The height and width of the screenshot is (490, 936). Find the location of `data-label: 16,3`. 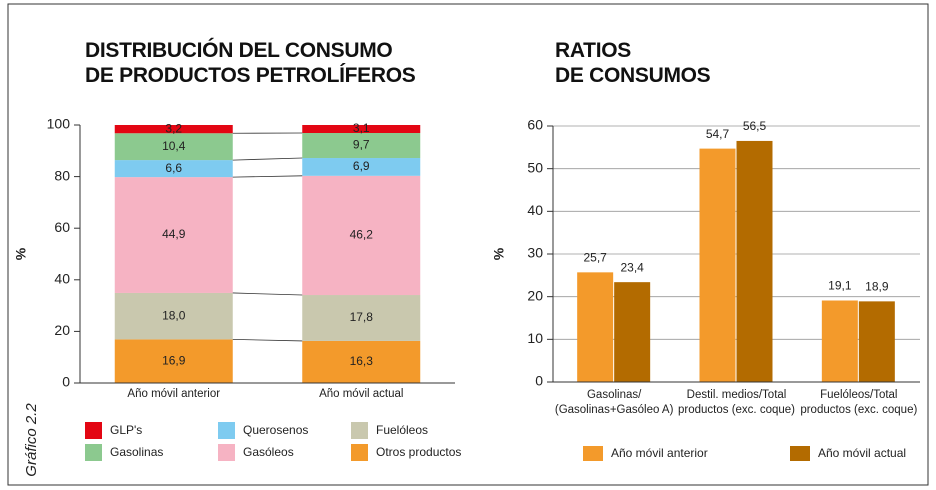

data-label: 16,3 is located at coordinates (362, 361).